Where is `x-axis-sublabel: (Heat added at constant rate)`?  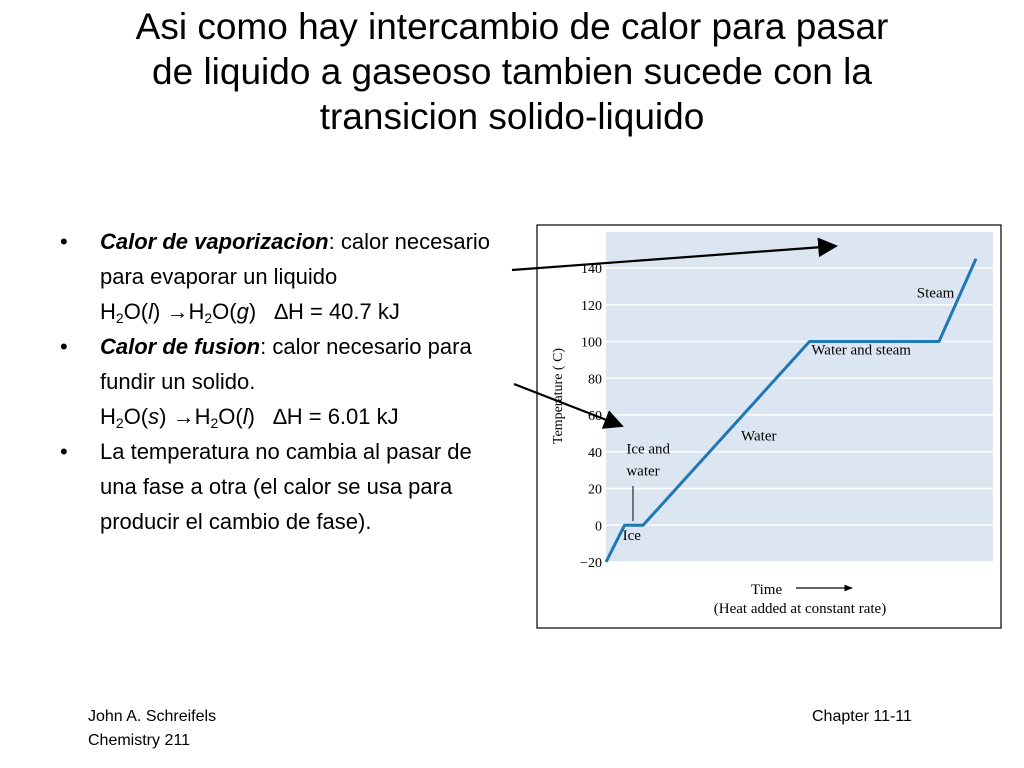 x-axis-sublabel: (Heat added at constant rate) is located at coordinates (800, 609).